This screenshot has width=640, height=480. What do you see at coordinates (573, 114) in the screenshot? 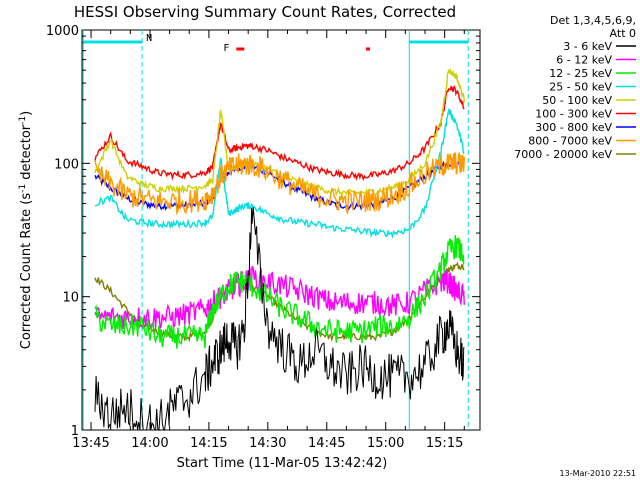
I see `legend-entry-label: 100 - 300 keV` at bounding box center [573, 114].